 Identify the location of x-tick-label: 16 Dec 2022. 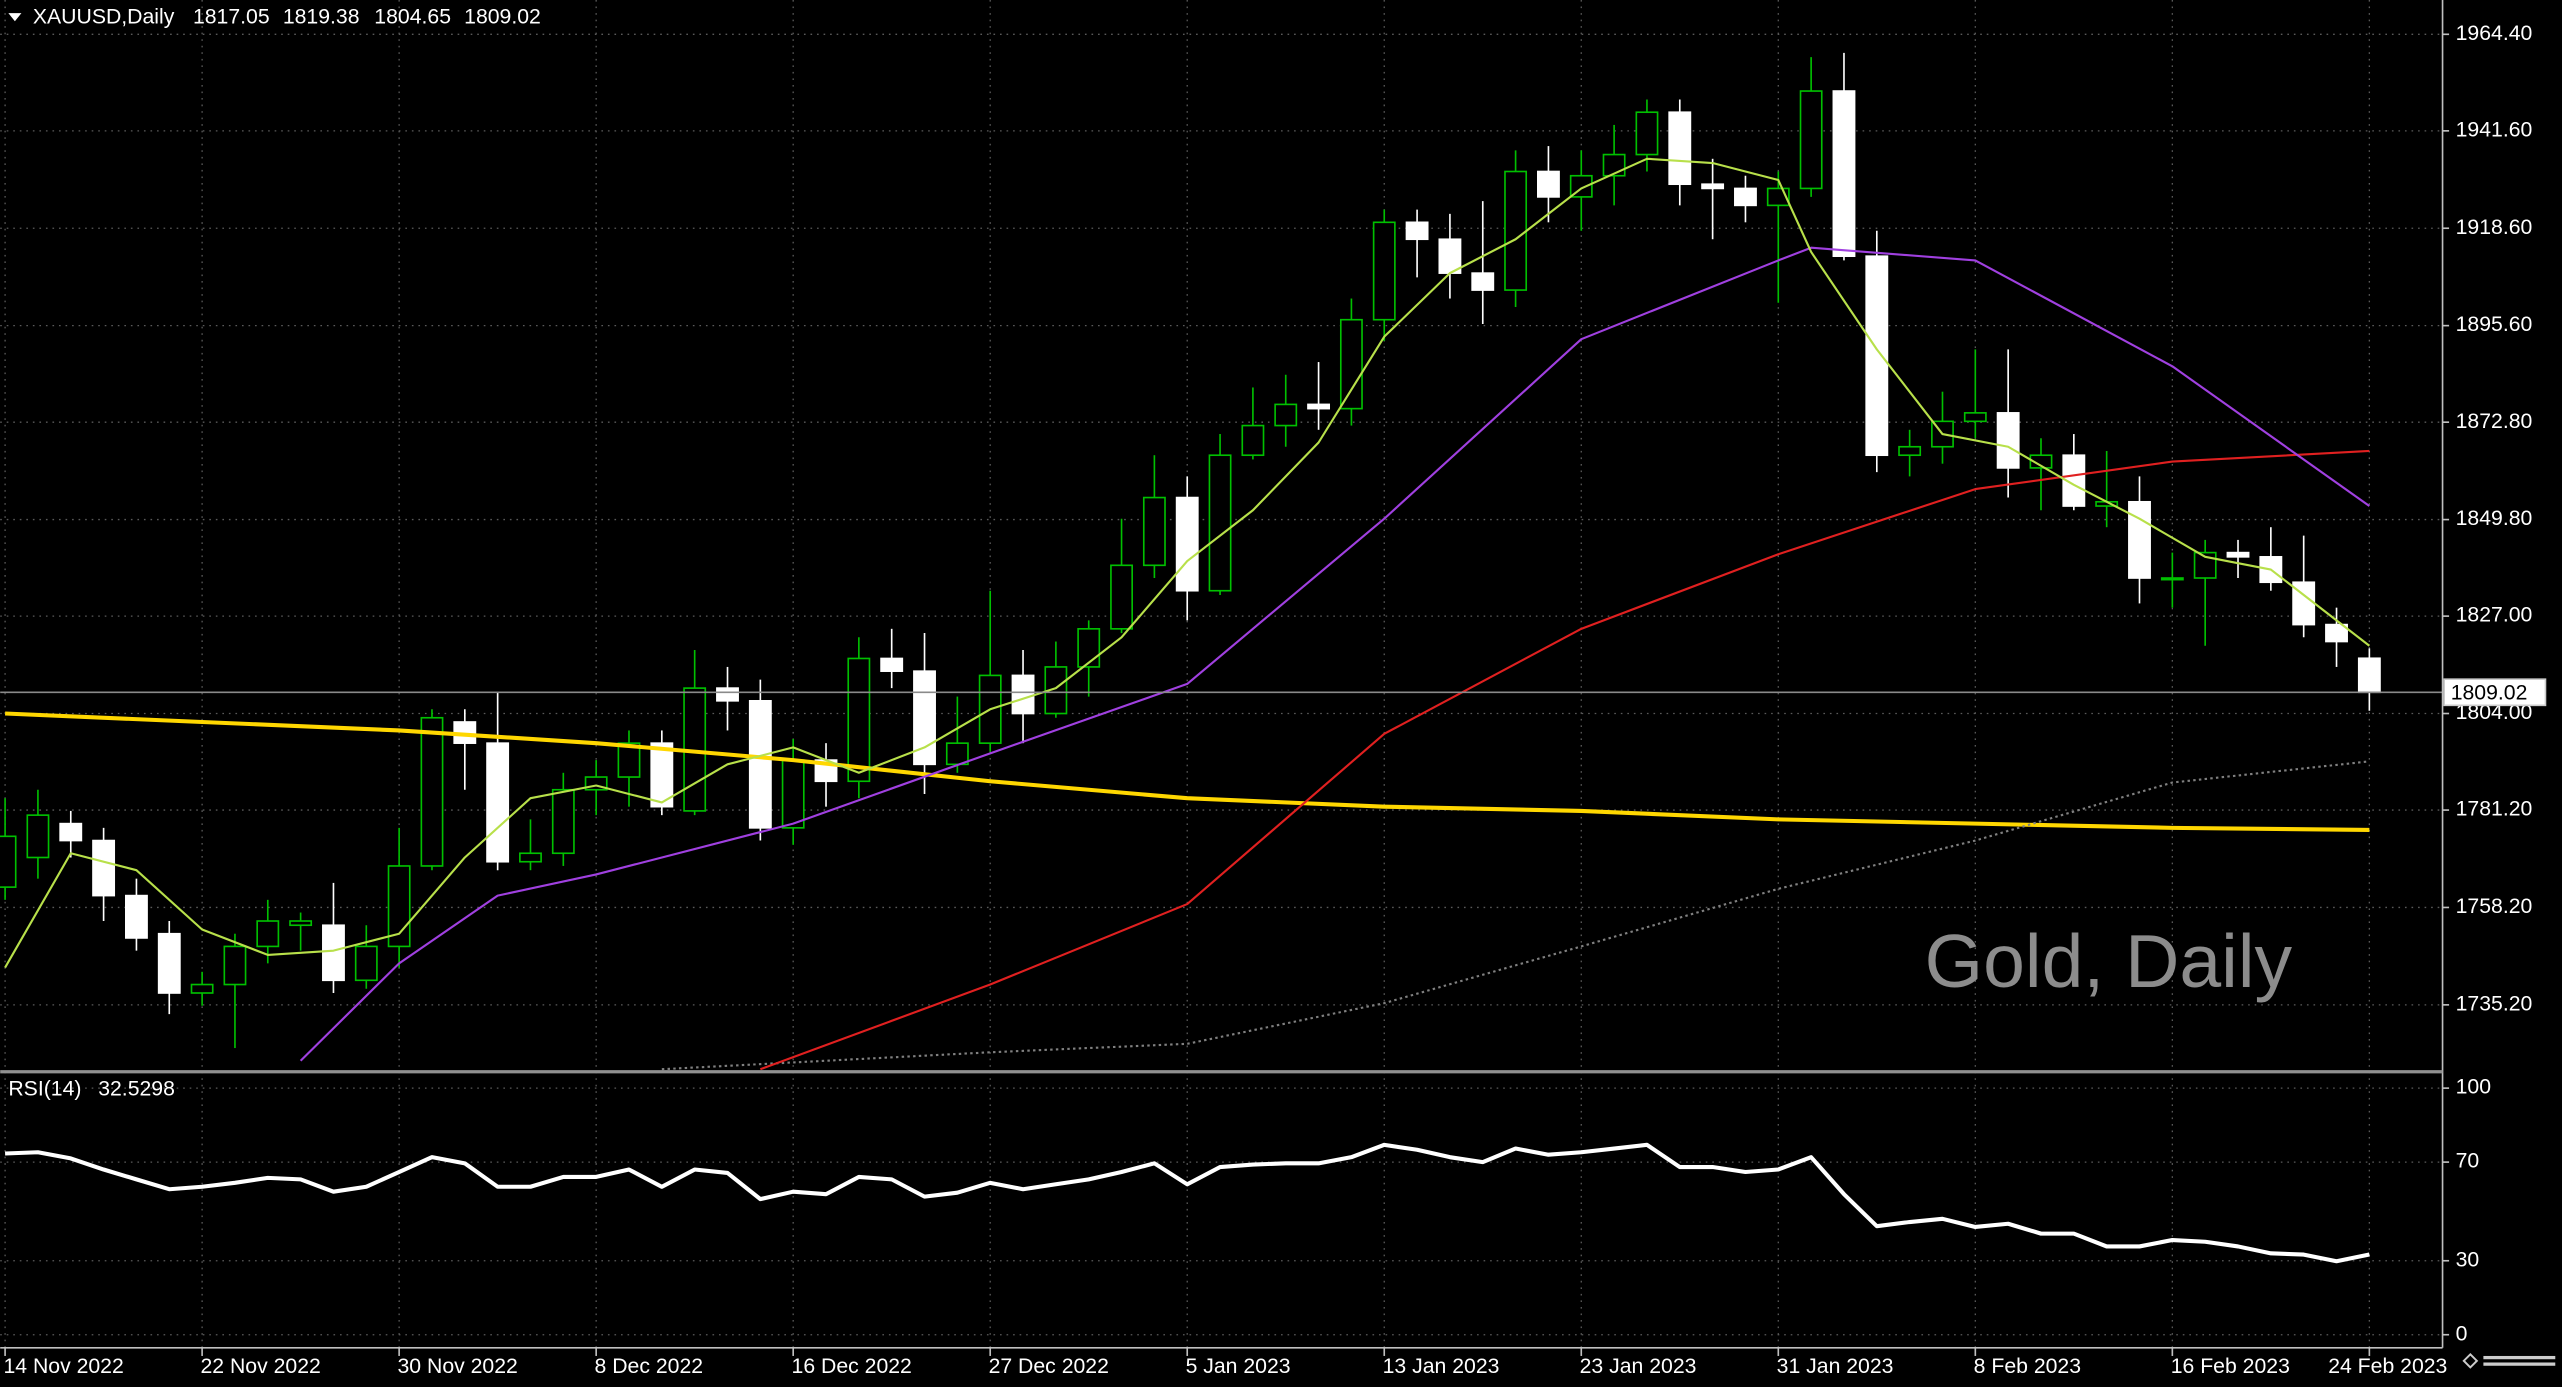
(852, 1366).